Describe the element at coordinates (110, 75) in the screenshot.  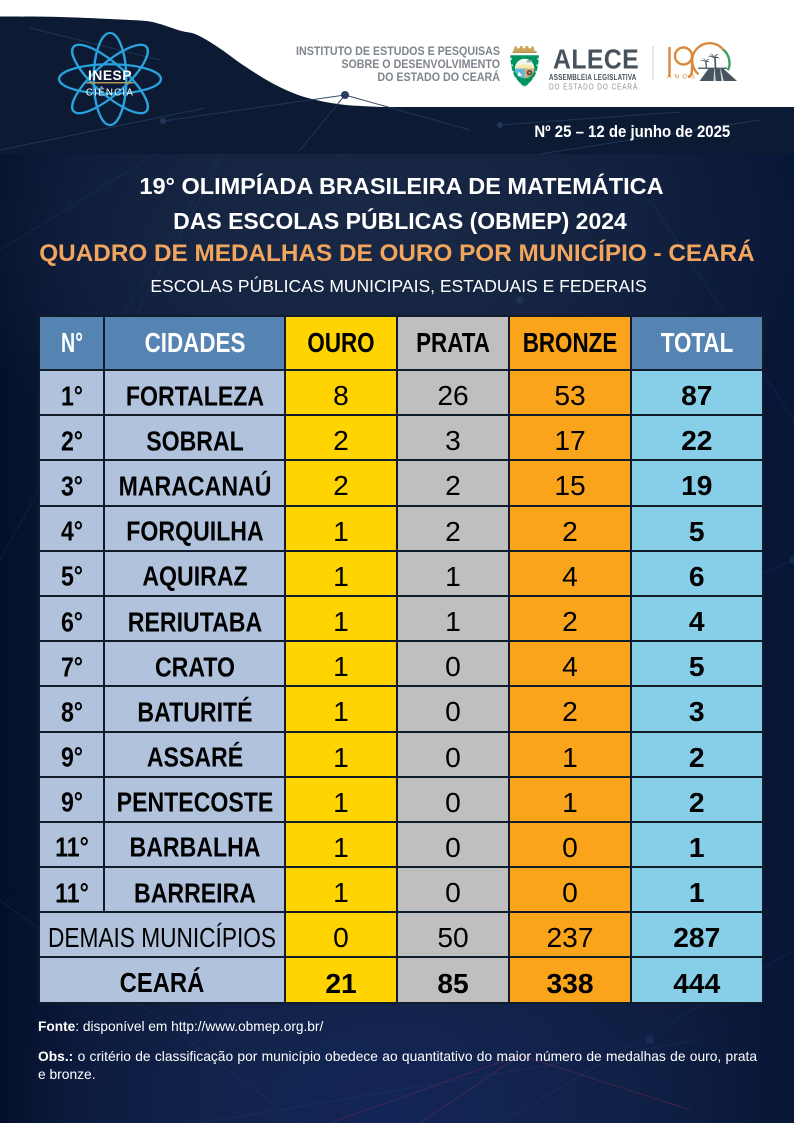
I see `svg-text: INESP` at that location.